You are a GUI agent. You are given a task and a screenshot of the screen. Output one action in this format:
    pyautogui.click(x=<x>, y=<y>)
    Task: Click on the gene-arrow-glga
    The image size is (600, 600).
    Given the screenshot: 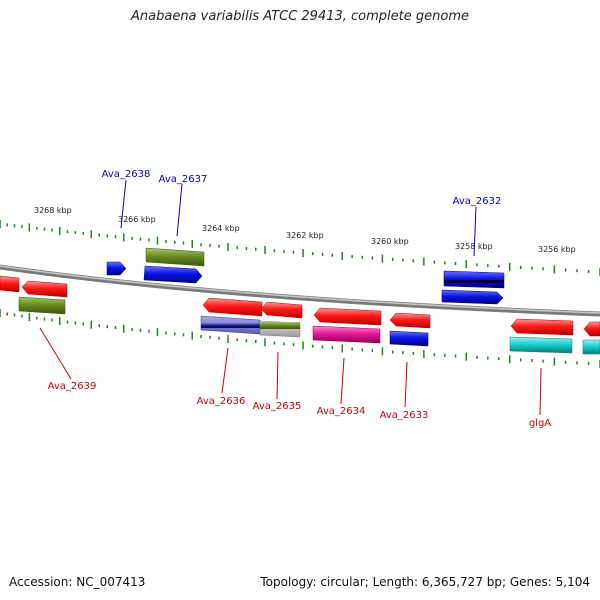 What is the action you would take?
    pyautogui.click(x=542, y=327)
    